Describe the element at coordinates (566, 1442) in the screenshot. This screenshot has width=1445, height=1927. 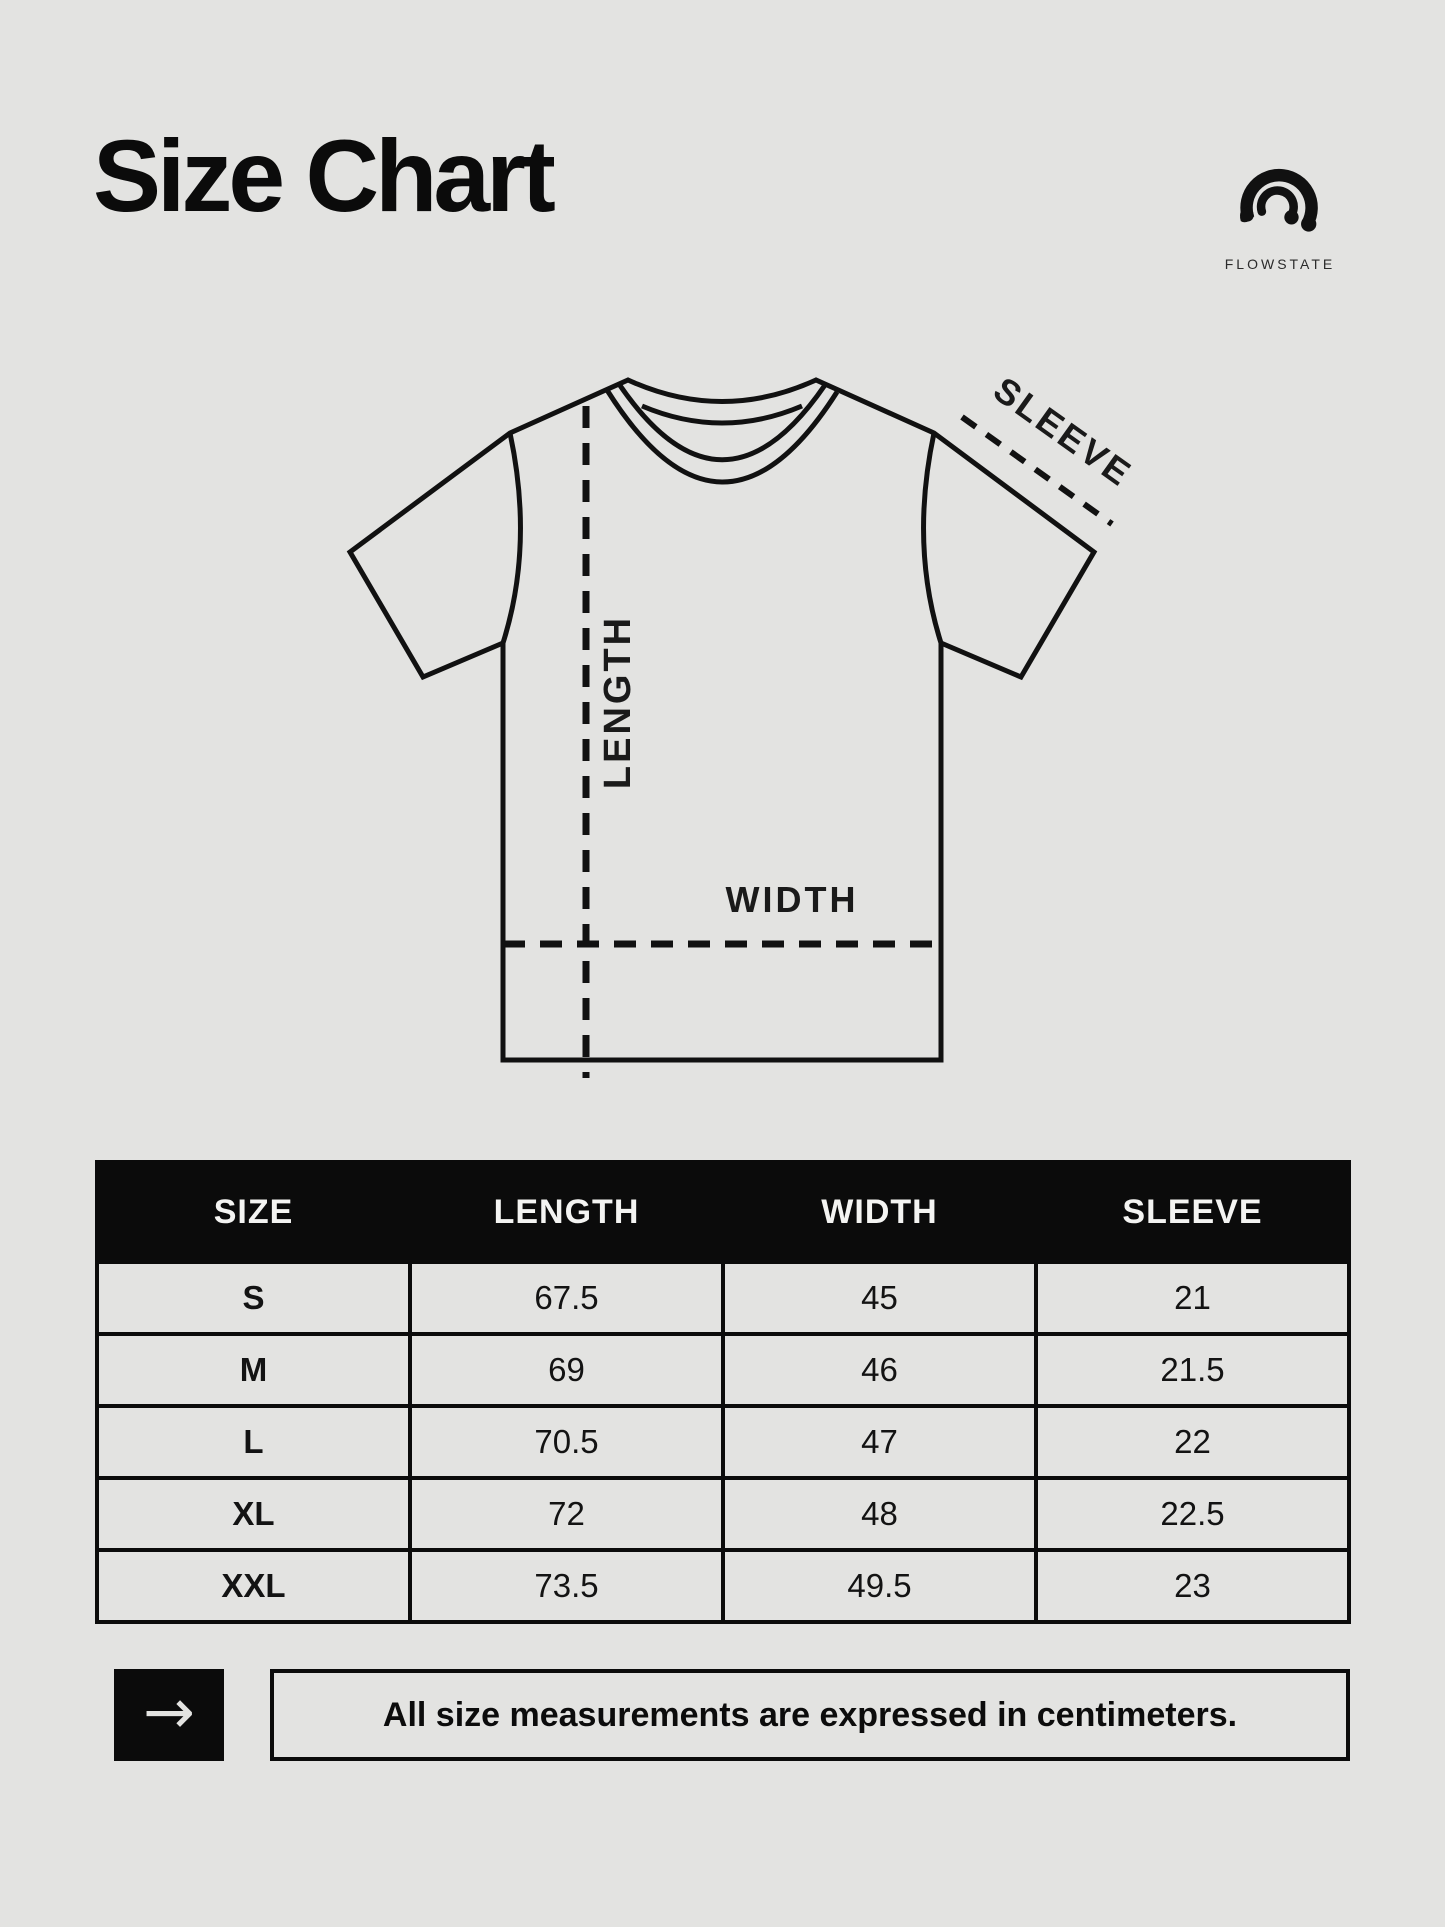
I see `cell-length: 70.5` at that location.